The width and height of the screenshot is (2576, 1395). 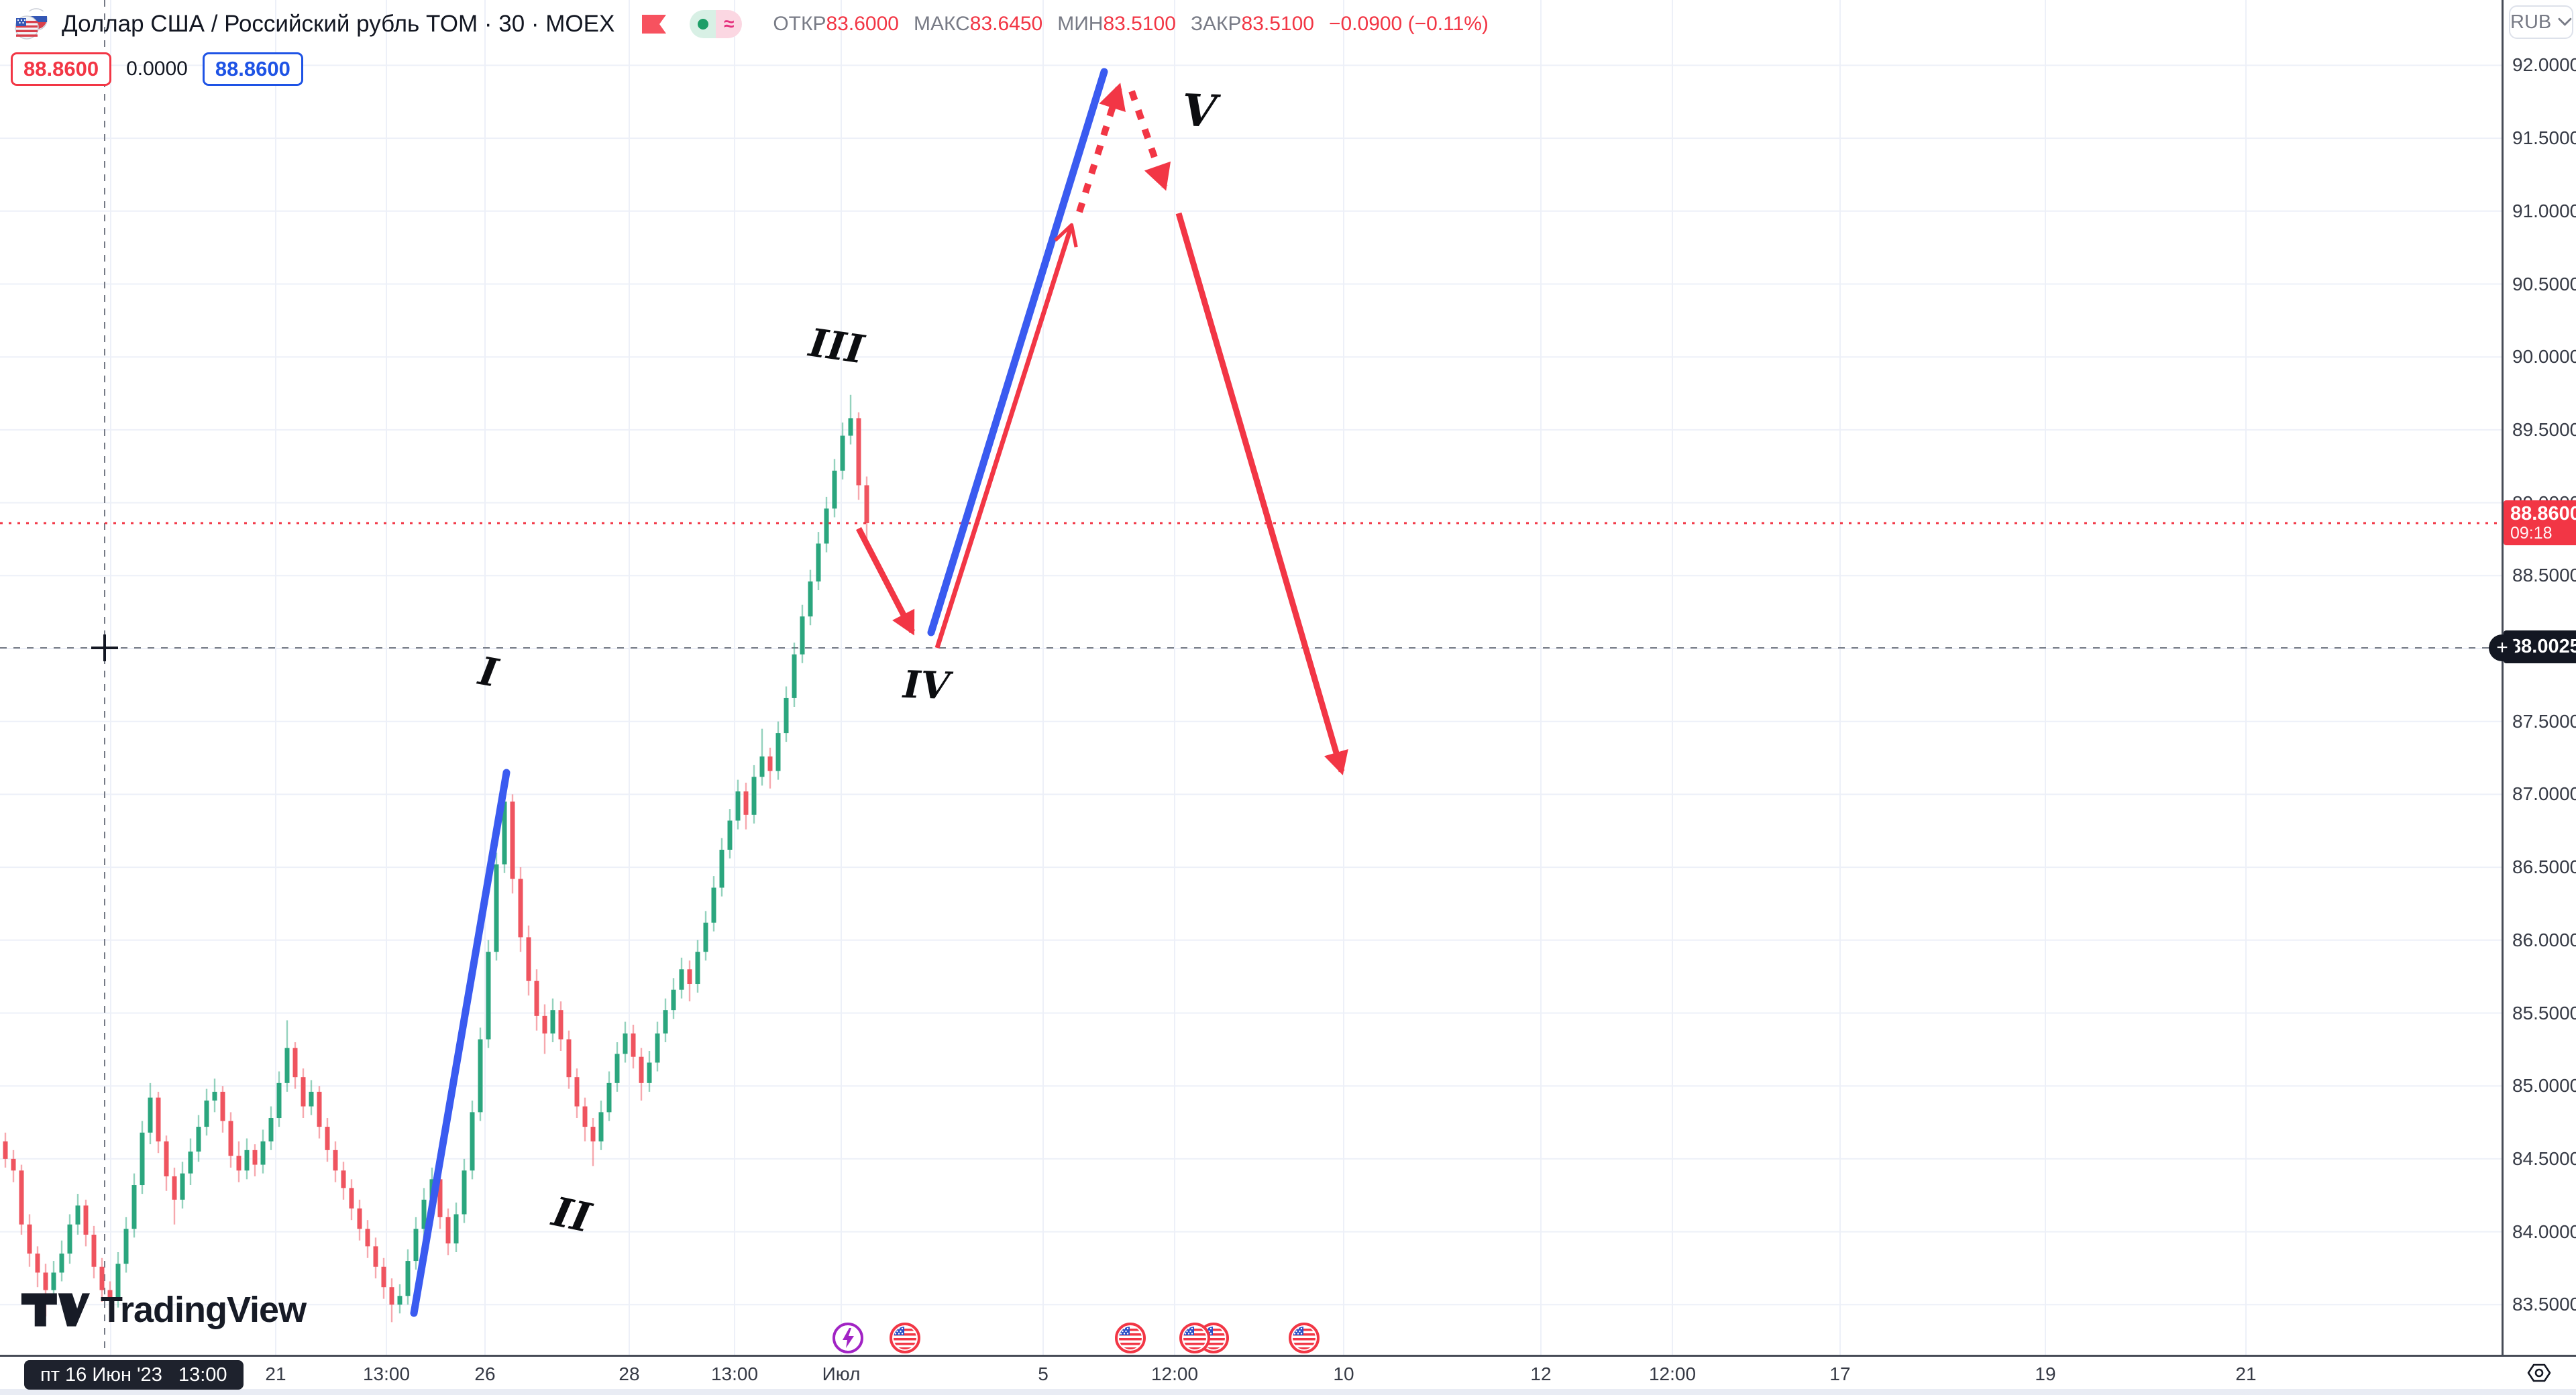 What do you see at coordinates (836, 345) in the screenshot?
I see `wave-label-III: III` at bounding box center [836, 345].